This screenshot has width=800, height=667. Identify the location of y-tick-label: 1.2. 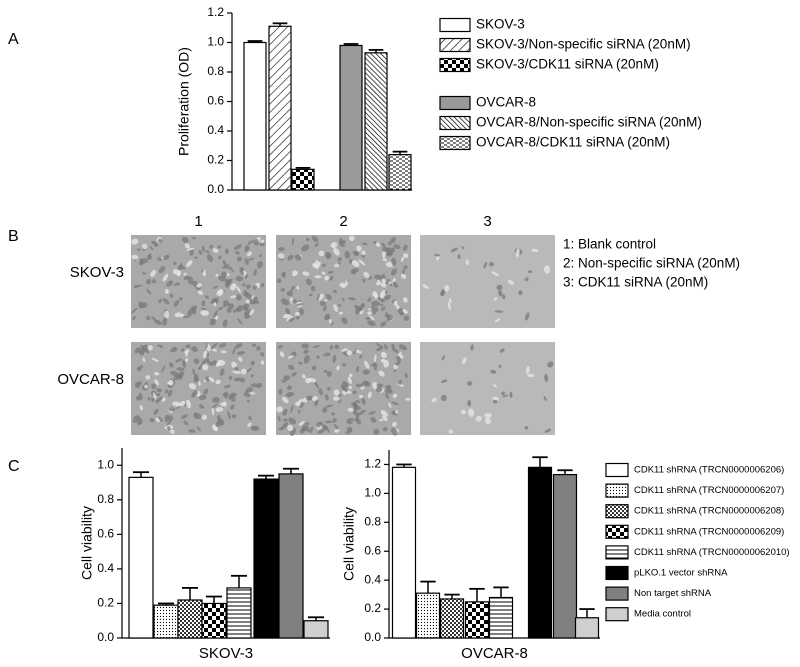
(215, 12).